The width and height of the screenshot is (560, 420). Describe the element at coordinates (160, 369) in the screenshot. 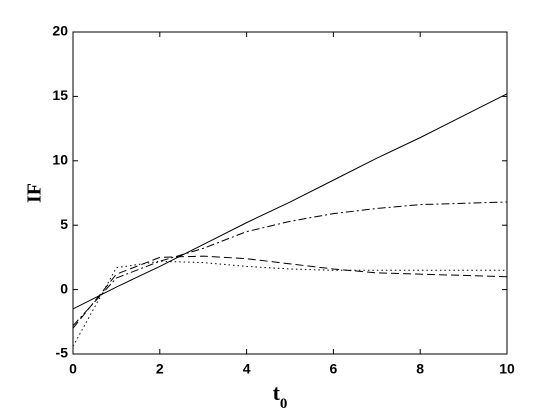

I see `x-tick-label: 2` at that location.